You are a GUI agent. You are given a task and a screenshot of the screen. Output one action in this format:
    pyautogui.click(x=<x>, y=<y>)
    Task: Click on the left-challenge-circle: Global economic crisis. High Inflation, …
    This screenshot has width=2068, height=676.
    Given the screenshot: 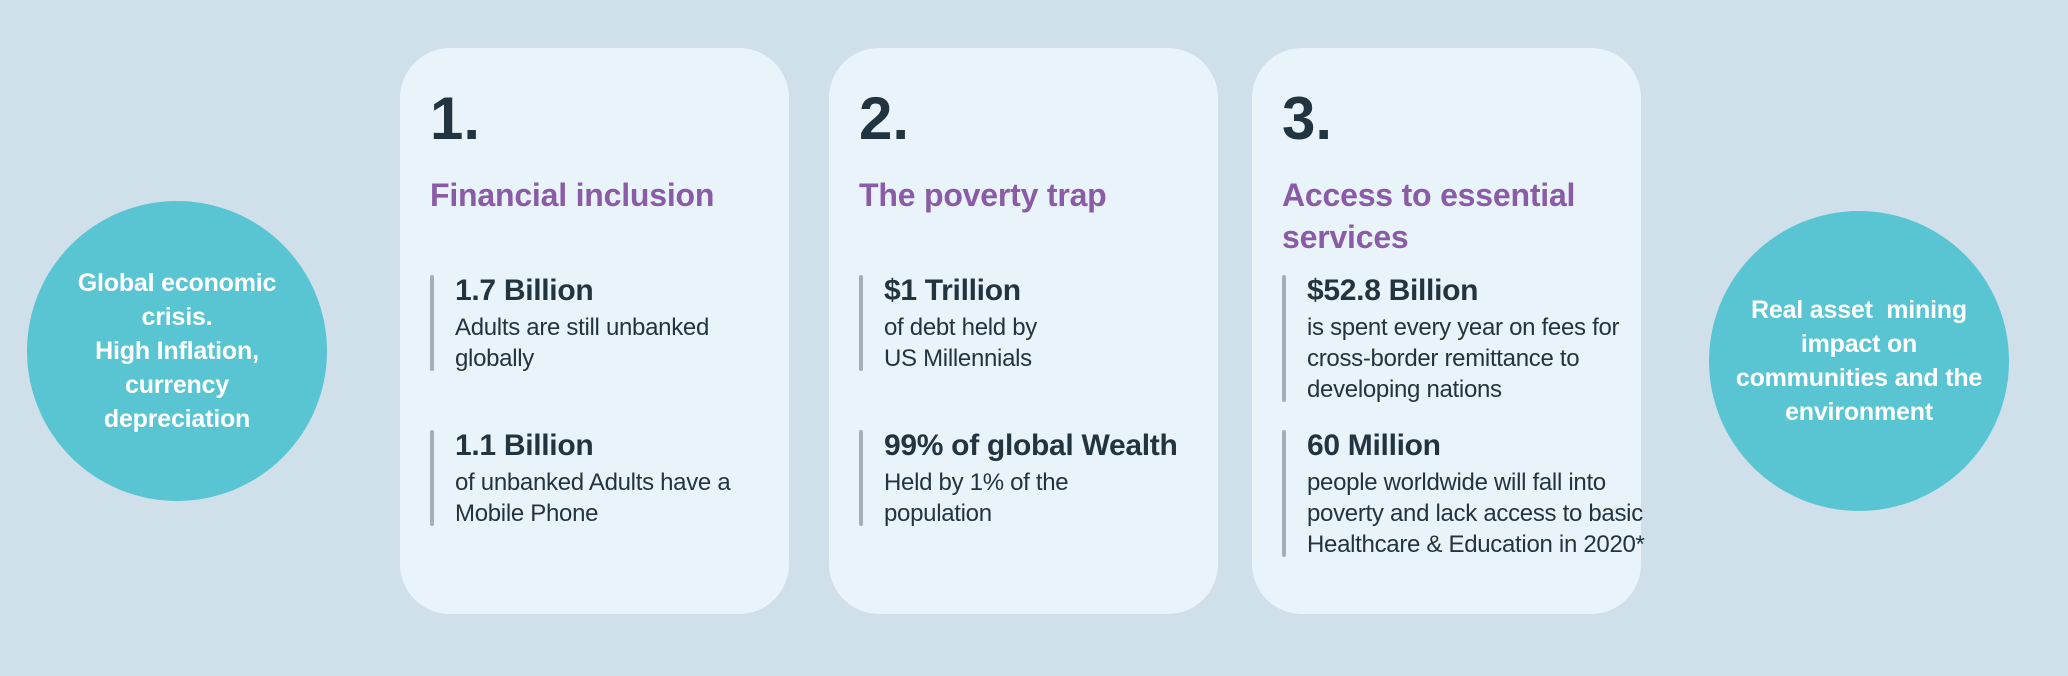 What is the action you would take?
    pyautogui.click(x=177, y=351)
    